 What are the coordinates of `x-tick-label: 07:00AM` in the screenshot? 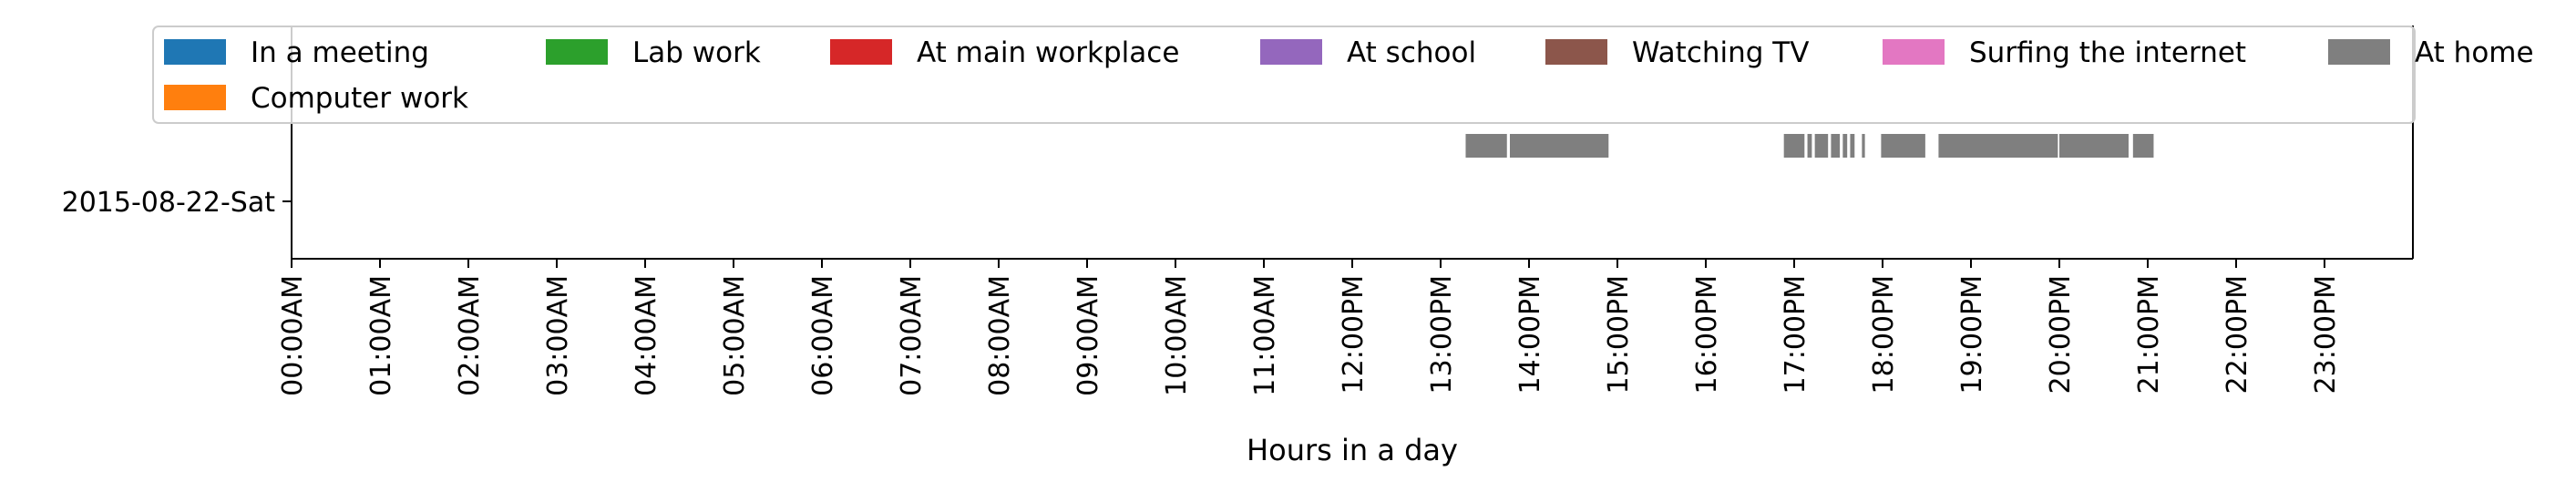 It's located at (912, 335).